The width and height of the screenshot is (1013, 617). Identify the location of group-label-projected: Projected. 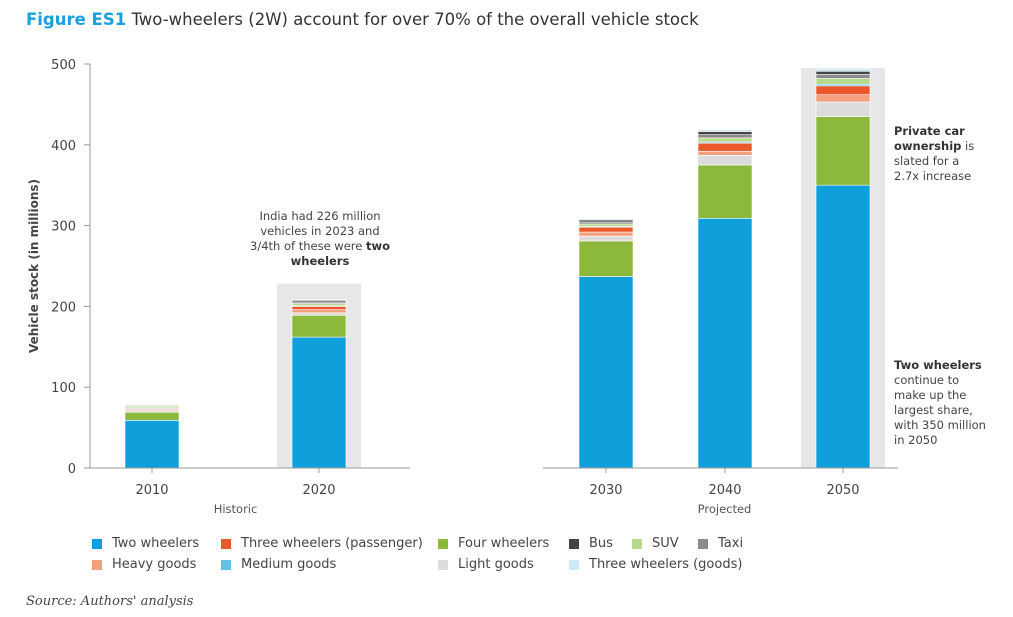
(725, 509).